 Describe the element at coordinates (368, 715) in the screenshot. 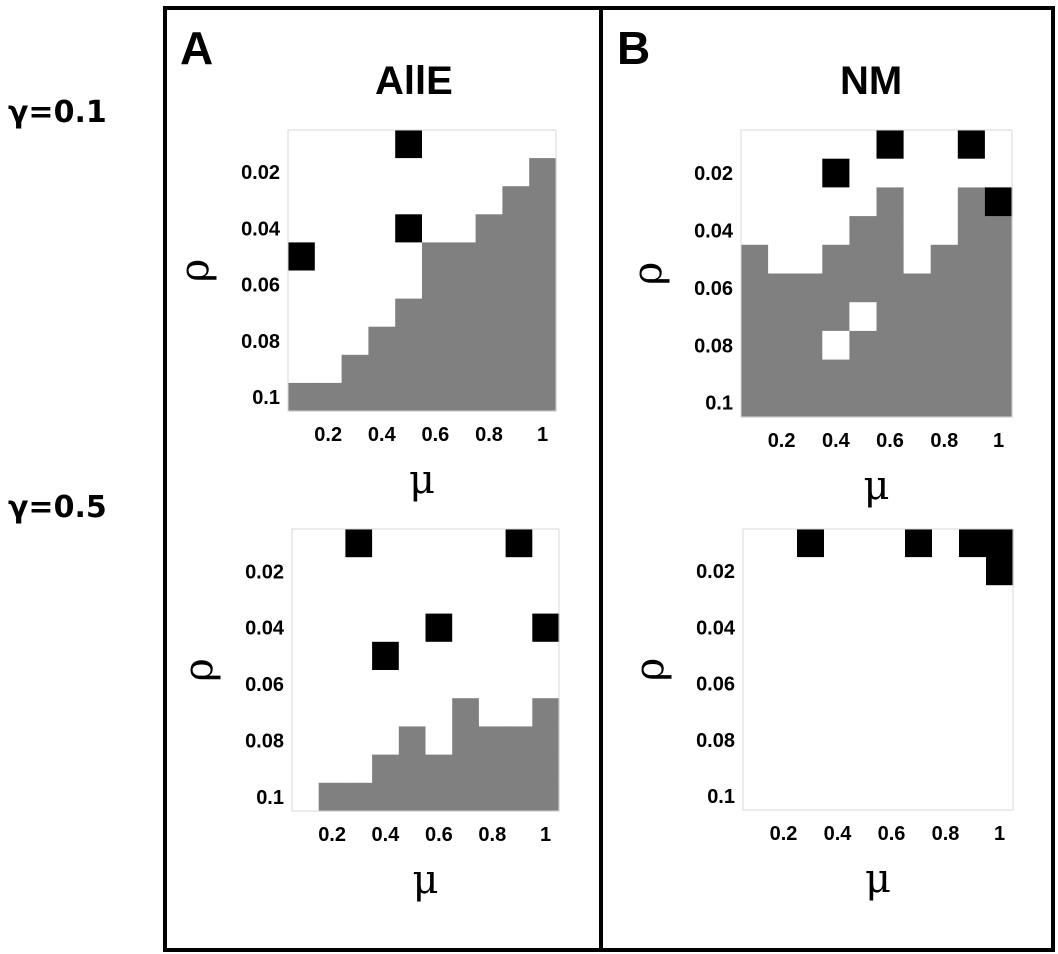

I see `heatmap-a-bottom: 0.02 0.04 0.06 0.08 0.1 0.2 0.4 0.6 0.8 1 μ ρ` at that location.